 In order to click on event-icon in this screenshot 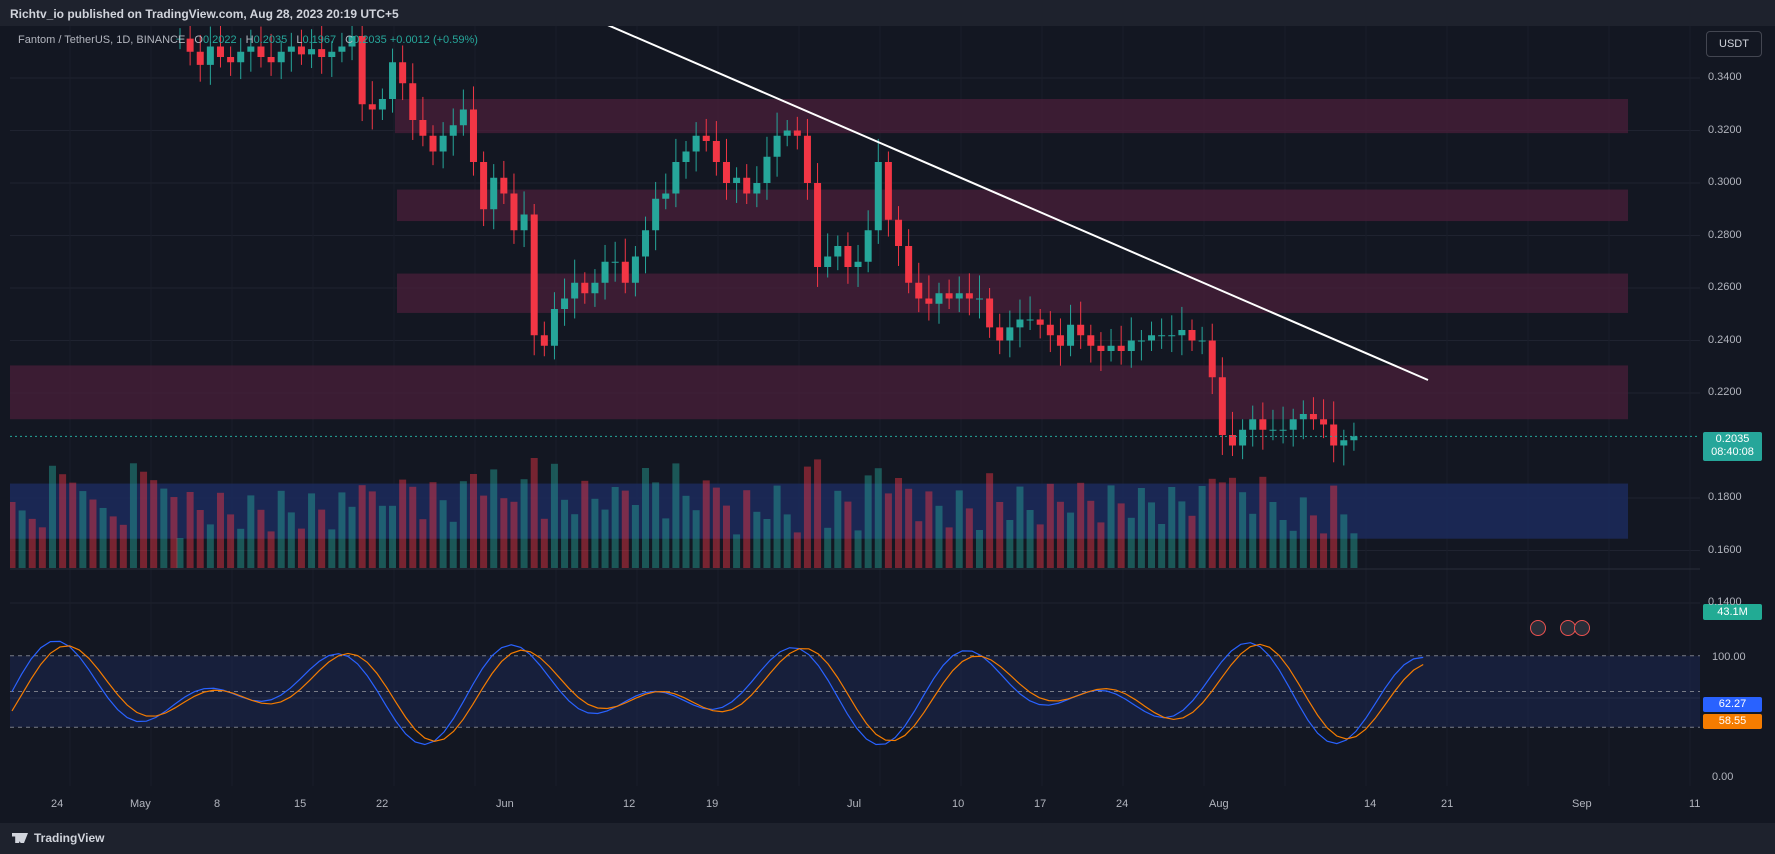, I will do `click(1538, 628)`.